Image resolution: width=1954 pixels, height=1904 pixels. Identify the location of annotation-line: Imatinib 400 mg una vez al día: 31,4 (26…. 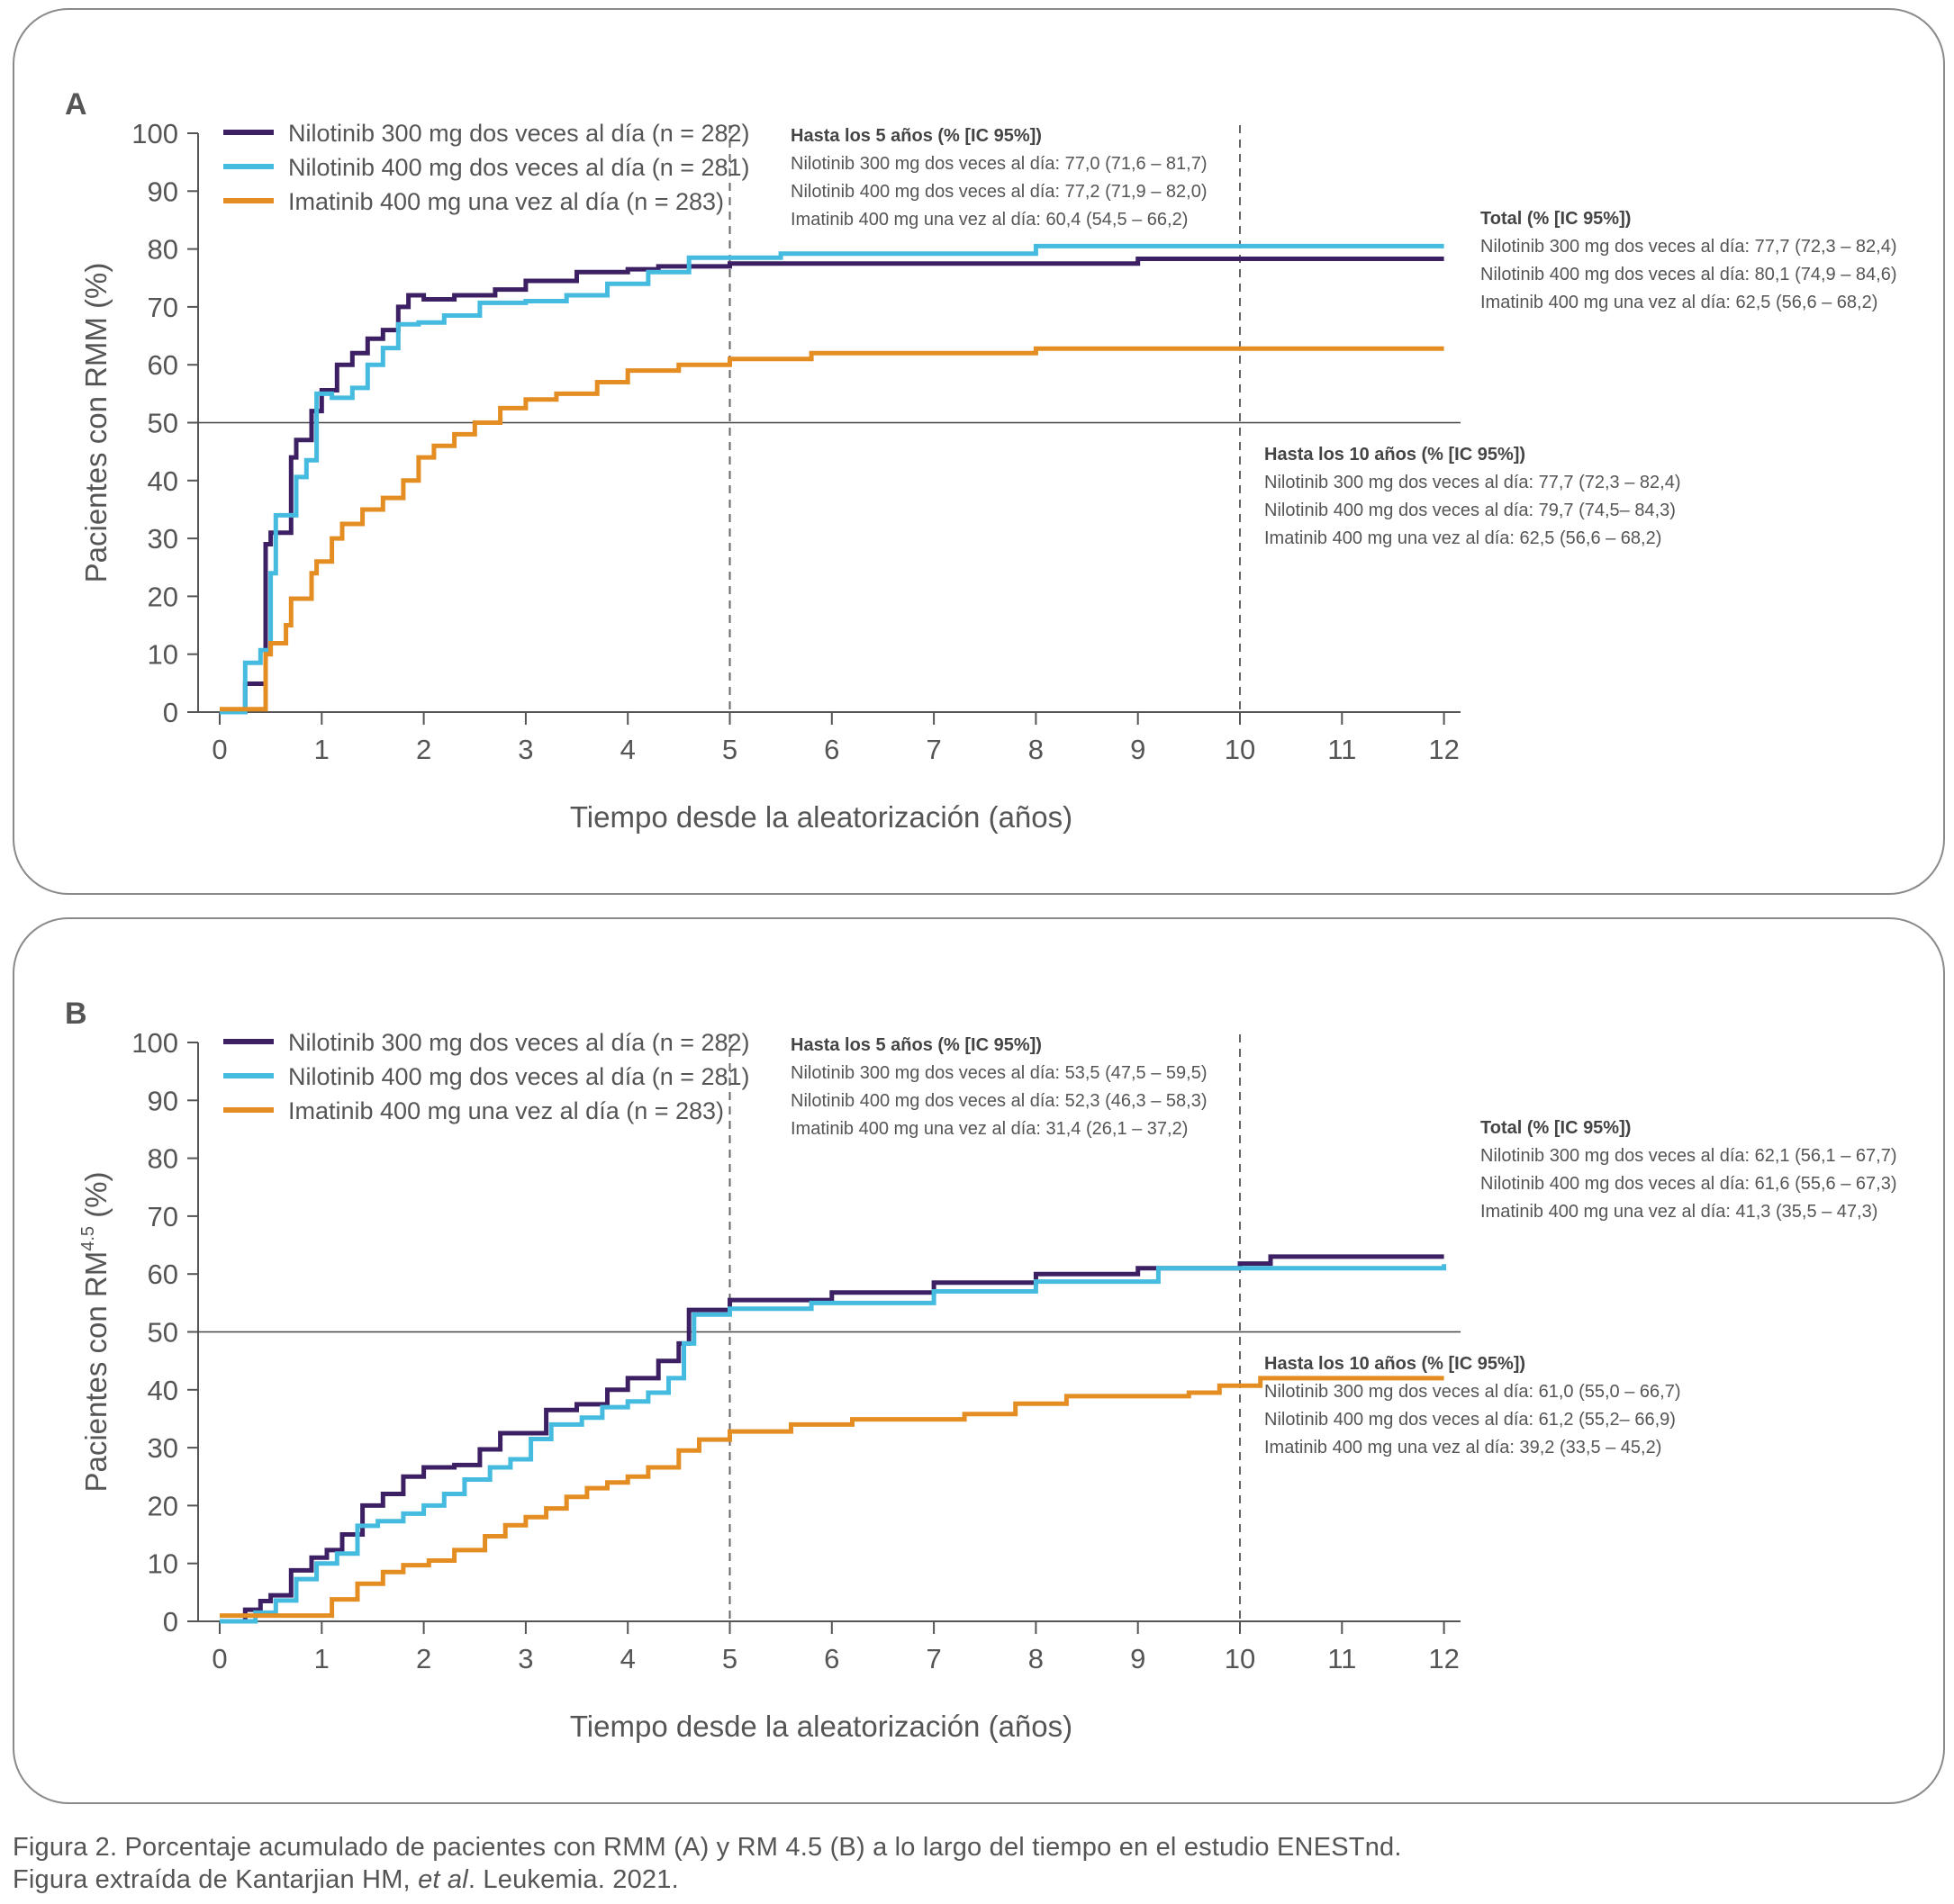
(990, 1129).